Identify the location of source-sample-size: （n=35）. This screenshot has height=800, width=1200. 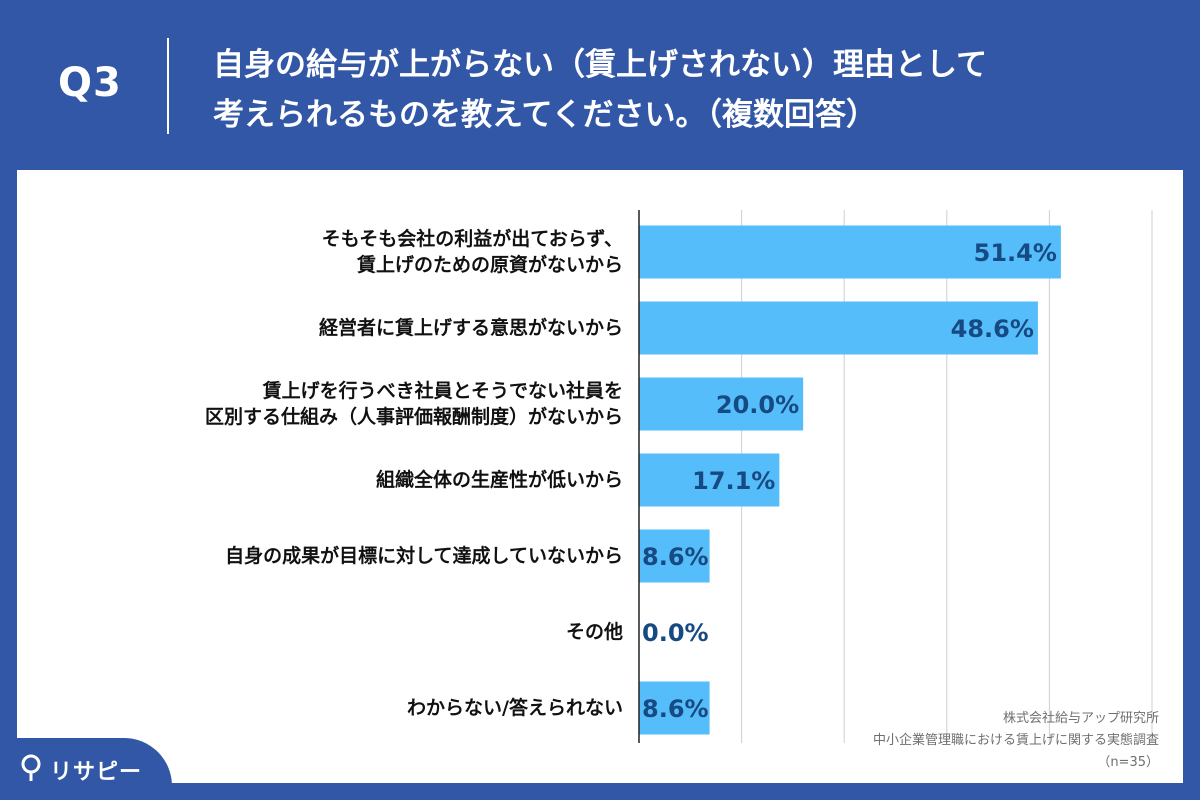
(1128, 762).